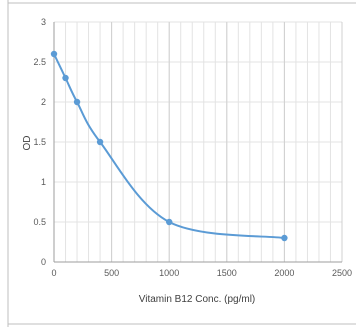 The width and height of the screenshot is (356, 327). Describe the element at coordinates (342, 273) in the screenshot. I see `x-tick-label: 2500` at that location.